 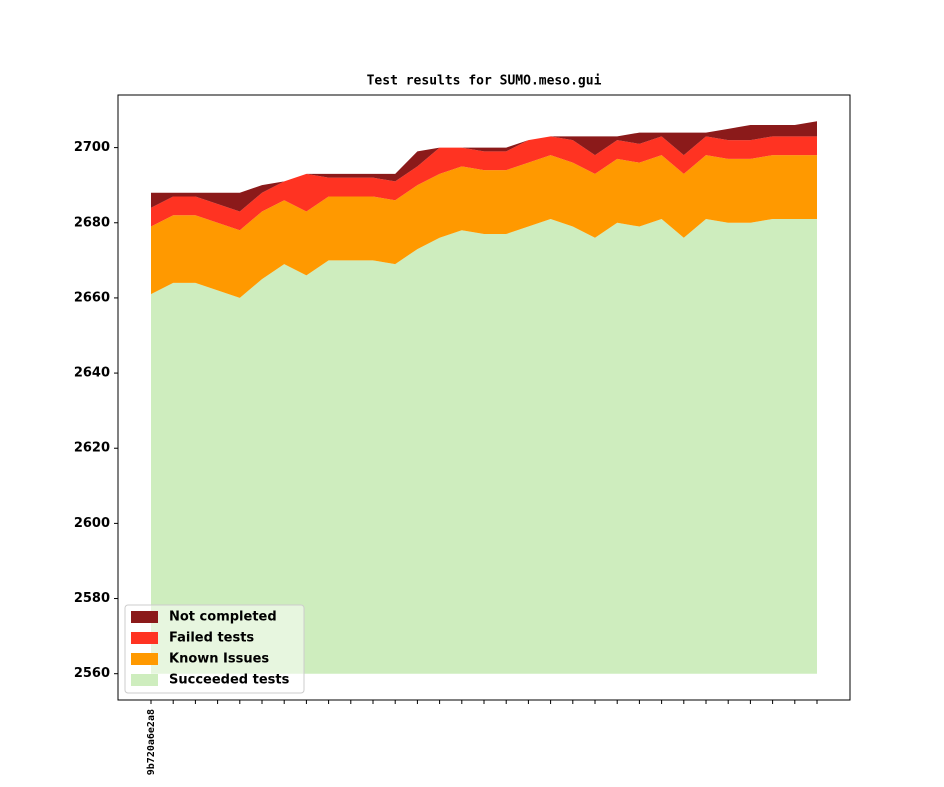 I want to click on y-tick-label: 2680, so click(x=92, y=222).